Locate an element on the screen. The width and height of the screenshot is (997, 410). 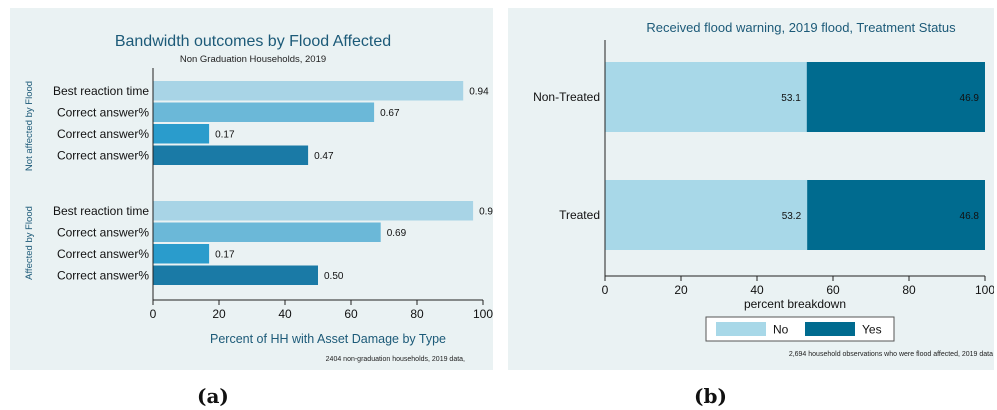
chart-a-x-tick-label: 40 is located at coordinates (285, 314).